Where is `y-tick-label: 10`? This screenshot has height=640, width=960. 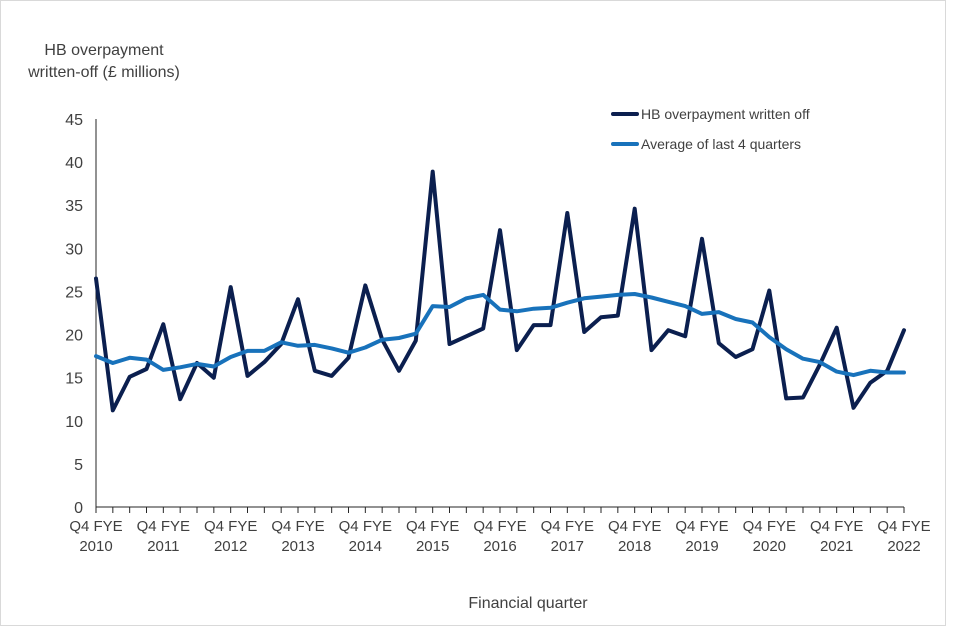 y-tick-label: 10 is located at coordinates (74, 422).